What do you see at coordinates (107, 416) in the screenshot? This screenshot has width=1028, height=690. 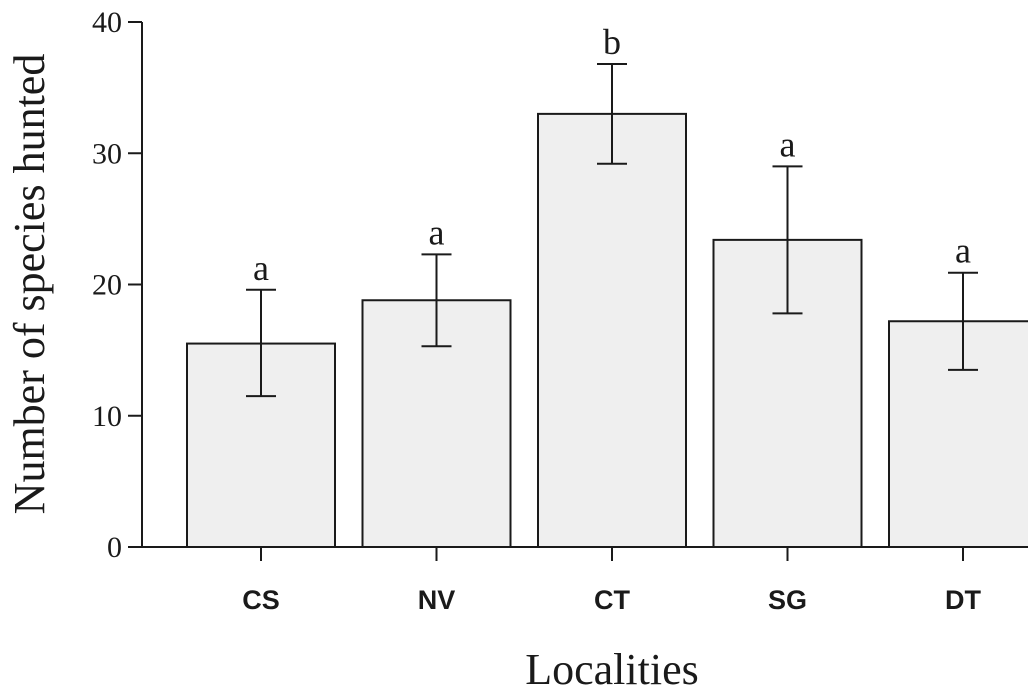 I see `y-tick-label-10: 10` at bounding box center [107, 416].